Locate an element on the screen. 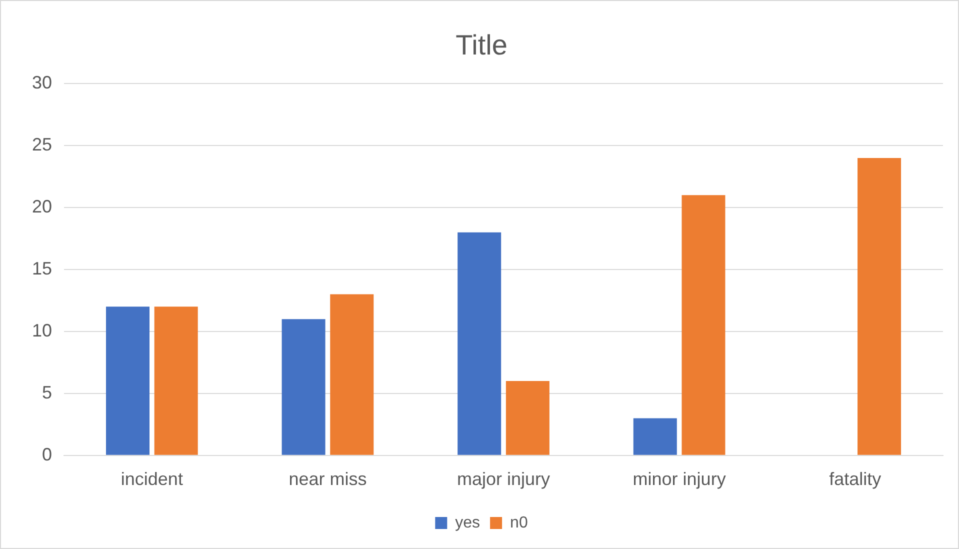  y-tick-label: 20 is located at coordinates (42, 206).